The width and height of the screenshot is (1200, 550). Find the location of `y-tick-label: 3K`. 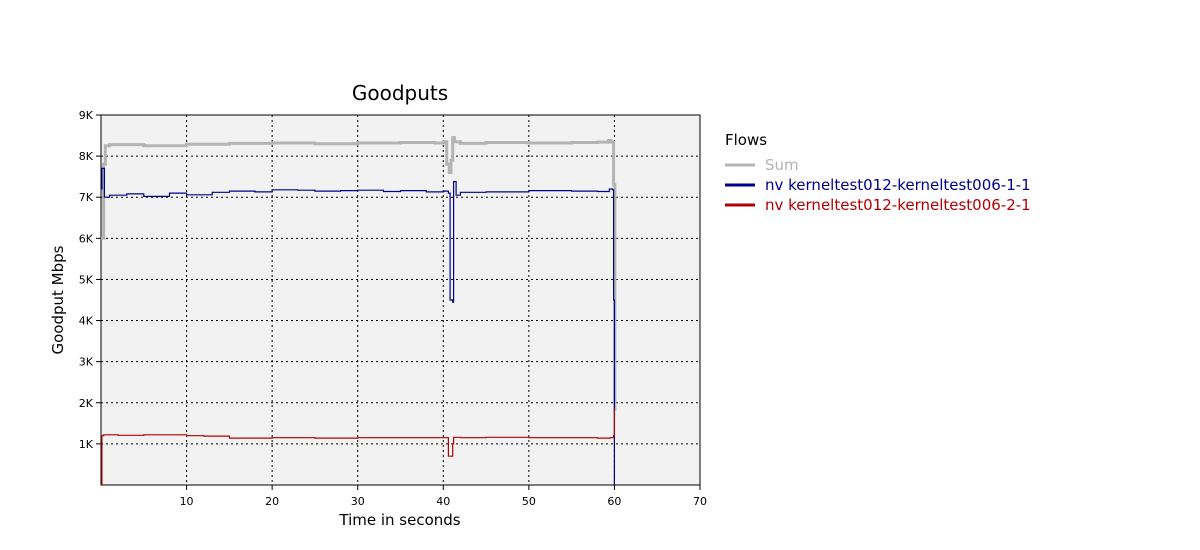

y-tick-label: 3K is located at coordinates (86, 362).